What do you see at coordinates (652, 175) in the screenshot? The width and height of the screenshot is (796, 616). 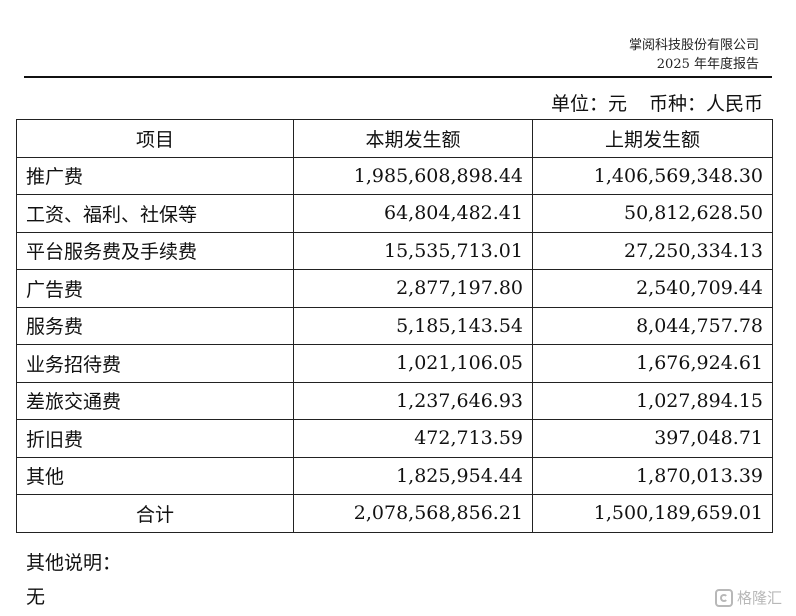 I see `previous-amount-cell: 1,406,569,348.30` at bounding box center [652, 175].